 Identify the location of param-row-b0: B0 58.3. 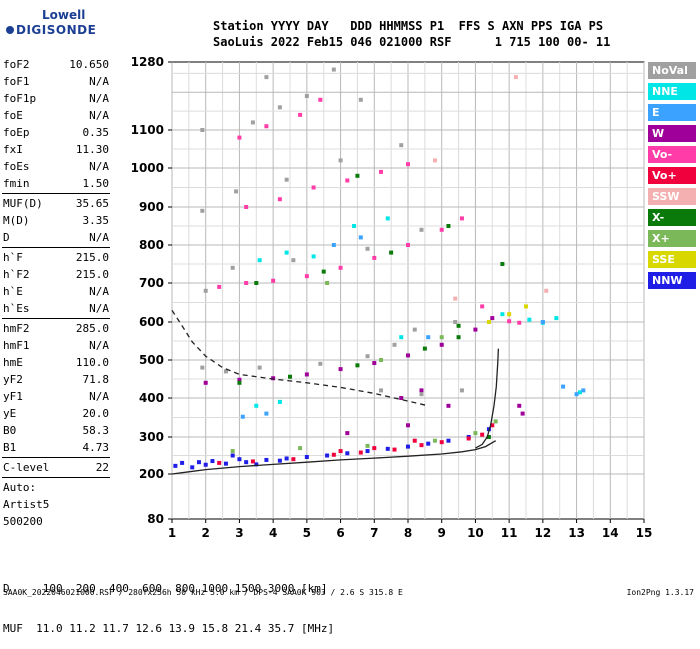
(56, 430).